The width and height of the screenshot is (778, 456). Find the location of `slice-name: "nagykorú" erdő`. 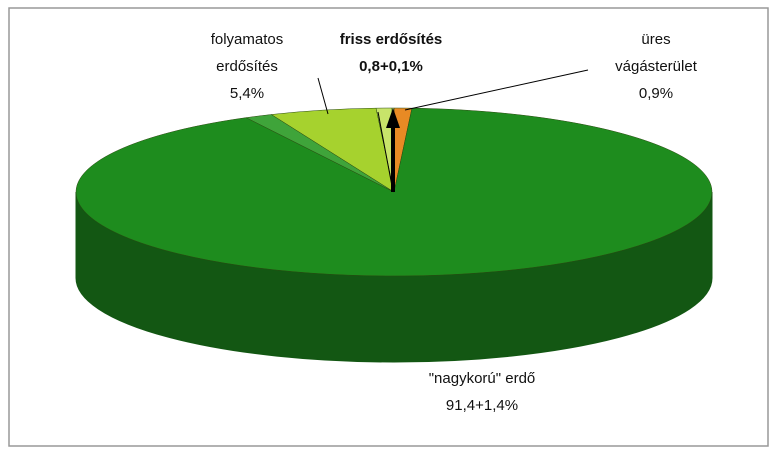

slice-name: "nagykorú" erdő is located at coordinates (482, 378).